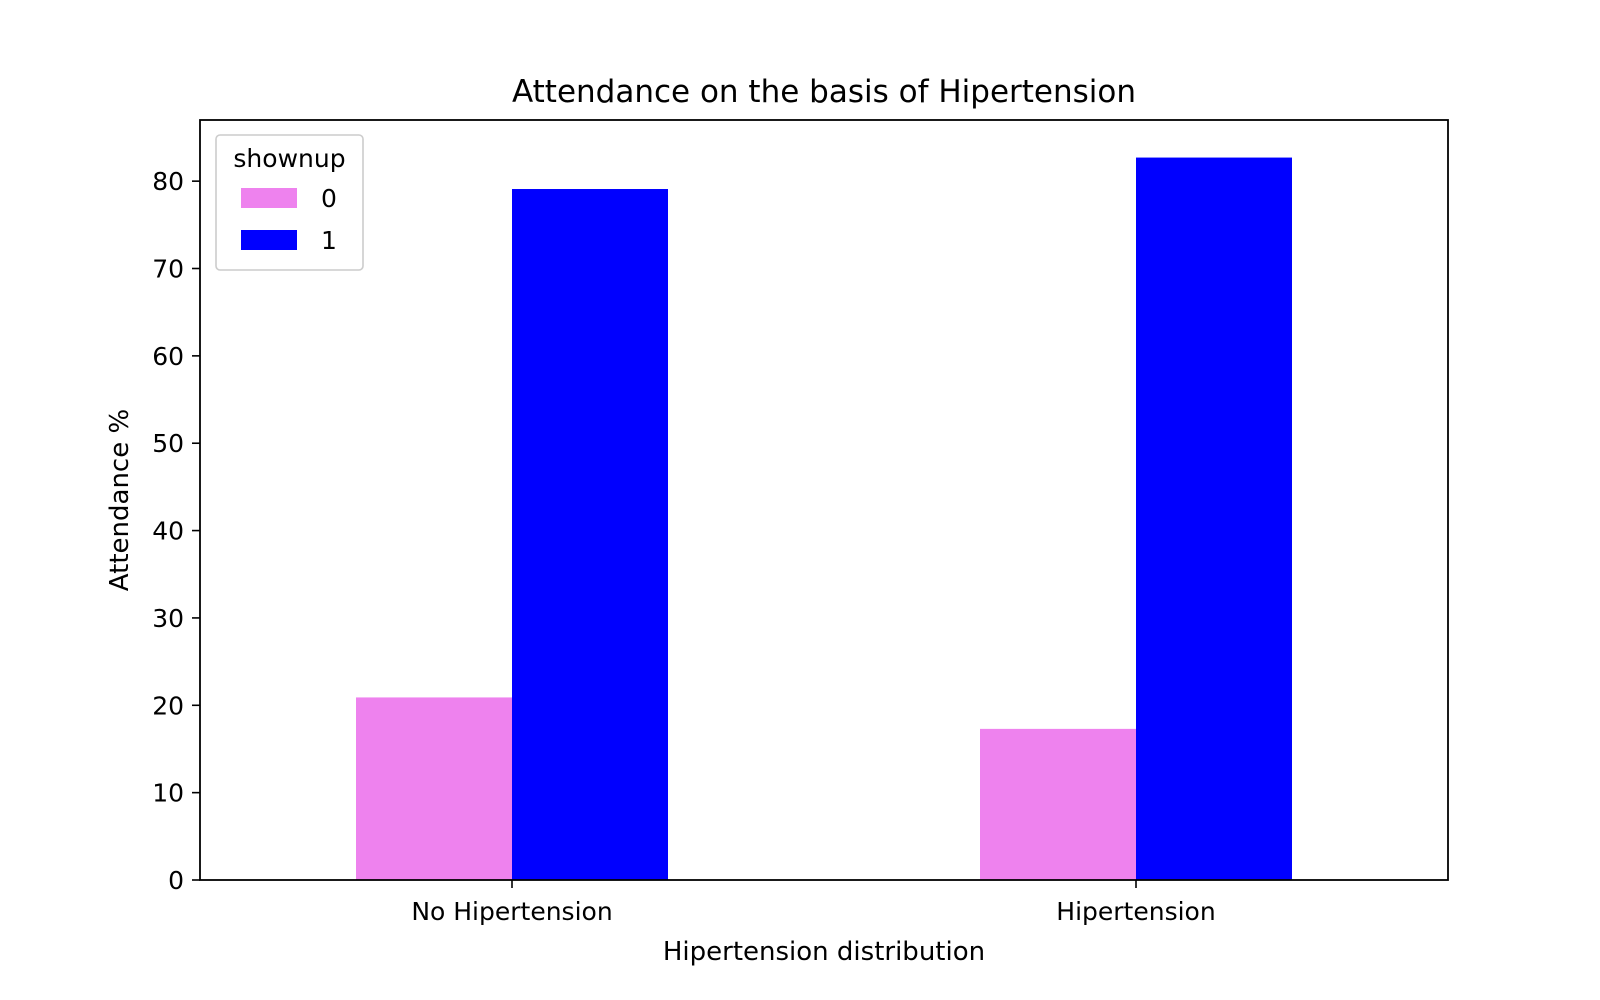 The height and width of the screenshot is (1000, 1600). Describe the element at coordinates (168, 705) in the screenshot. I see `y-tick-label: 20` at that location.